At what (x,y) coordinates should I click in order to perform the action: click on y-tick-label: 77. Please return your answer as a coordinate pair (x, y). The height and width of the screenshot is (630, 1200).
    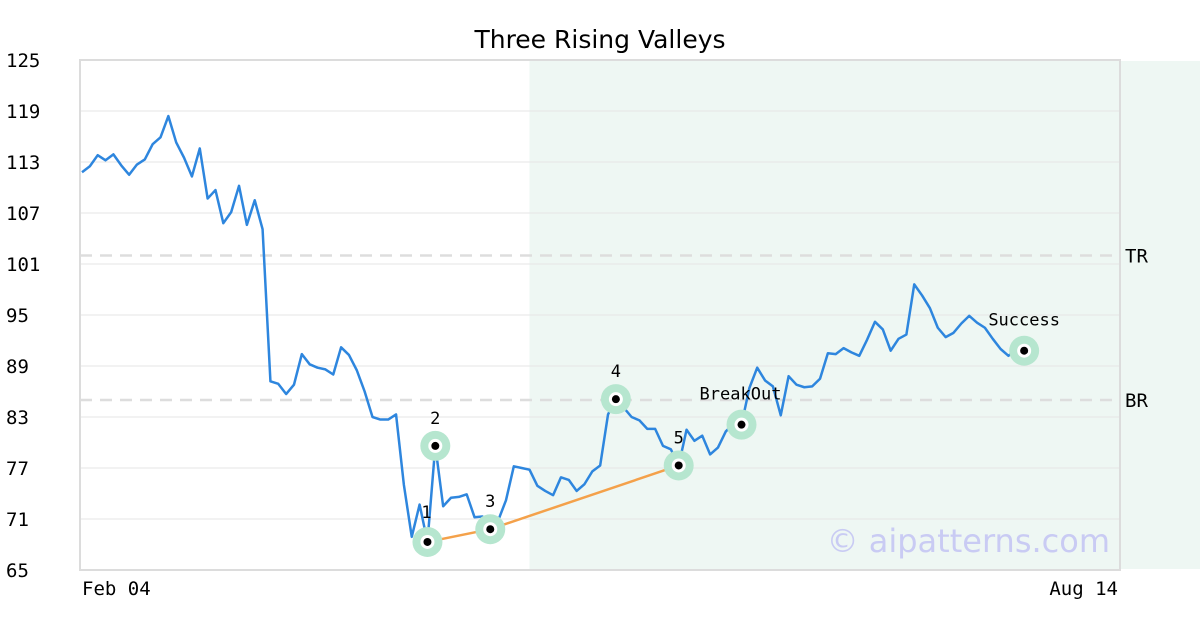
    Looking at the image, I should click on (17, 469).